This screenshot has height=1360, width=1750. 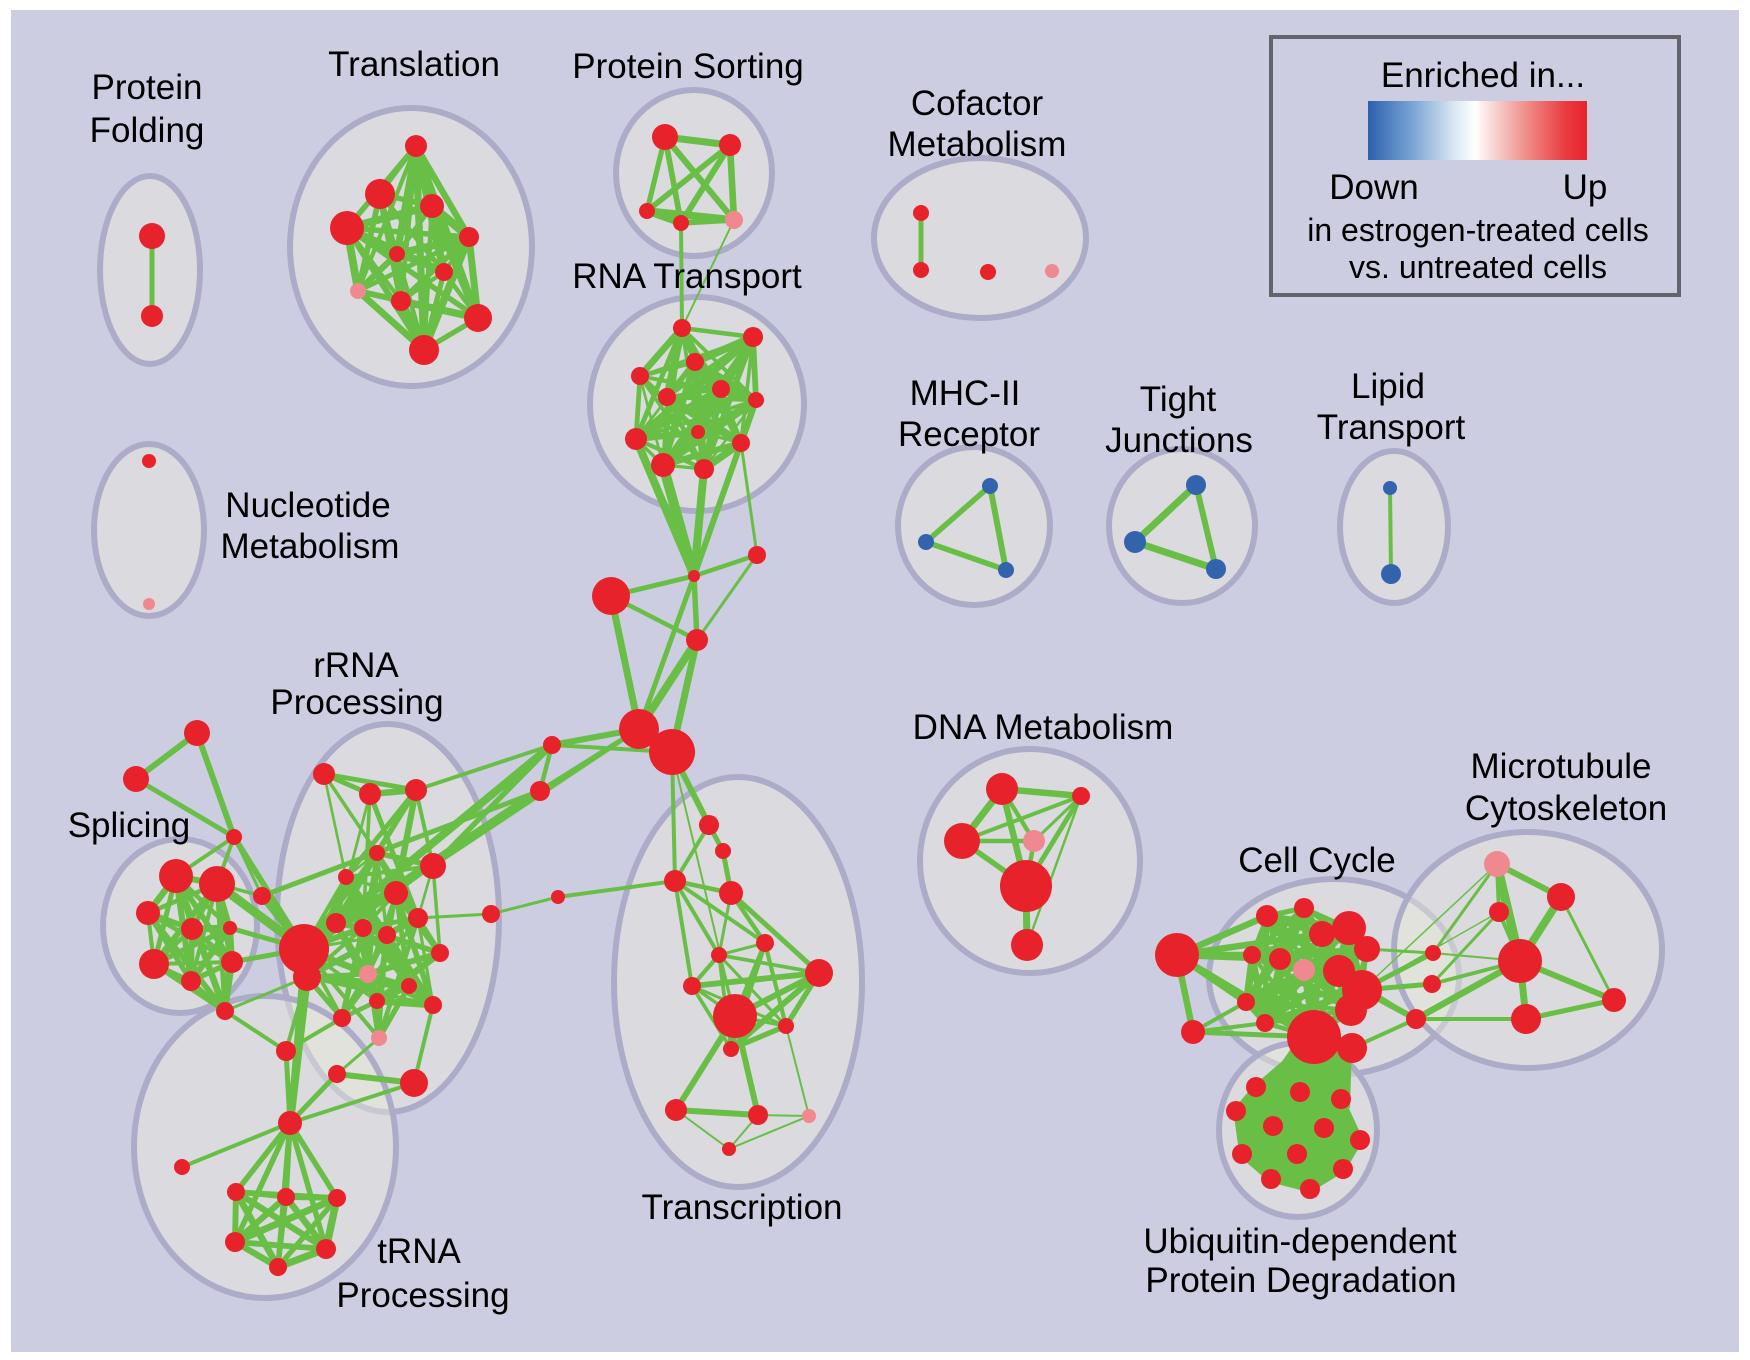 I want to click on svg-text: Cytoskeleton, so click(x=1566, y=808).